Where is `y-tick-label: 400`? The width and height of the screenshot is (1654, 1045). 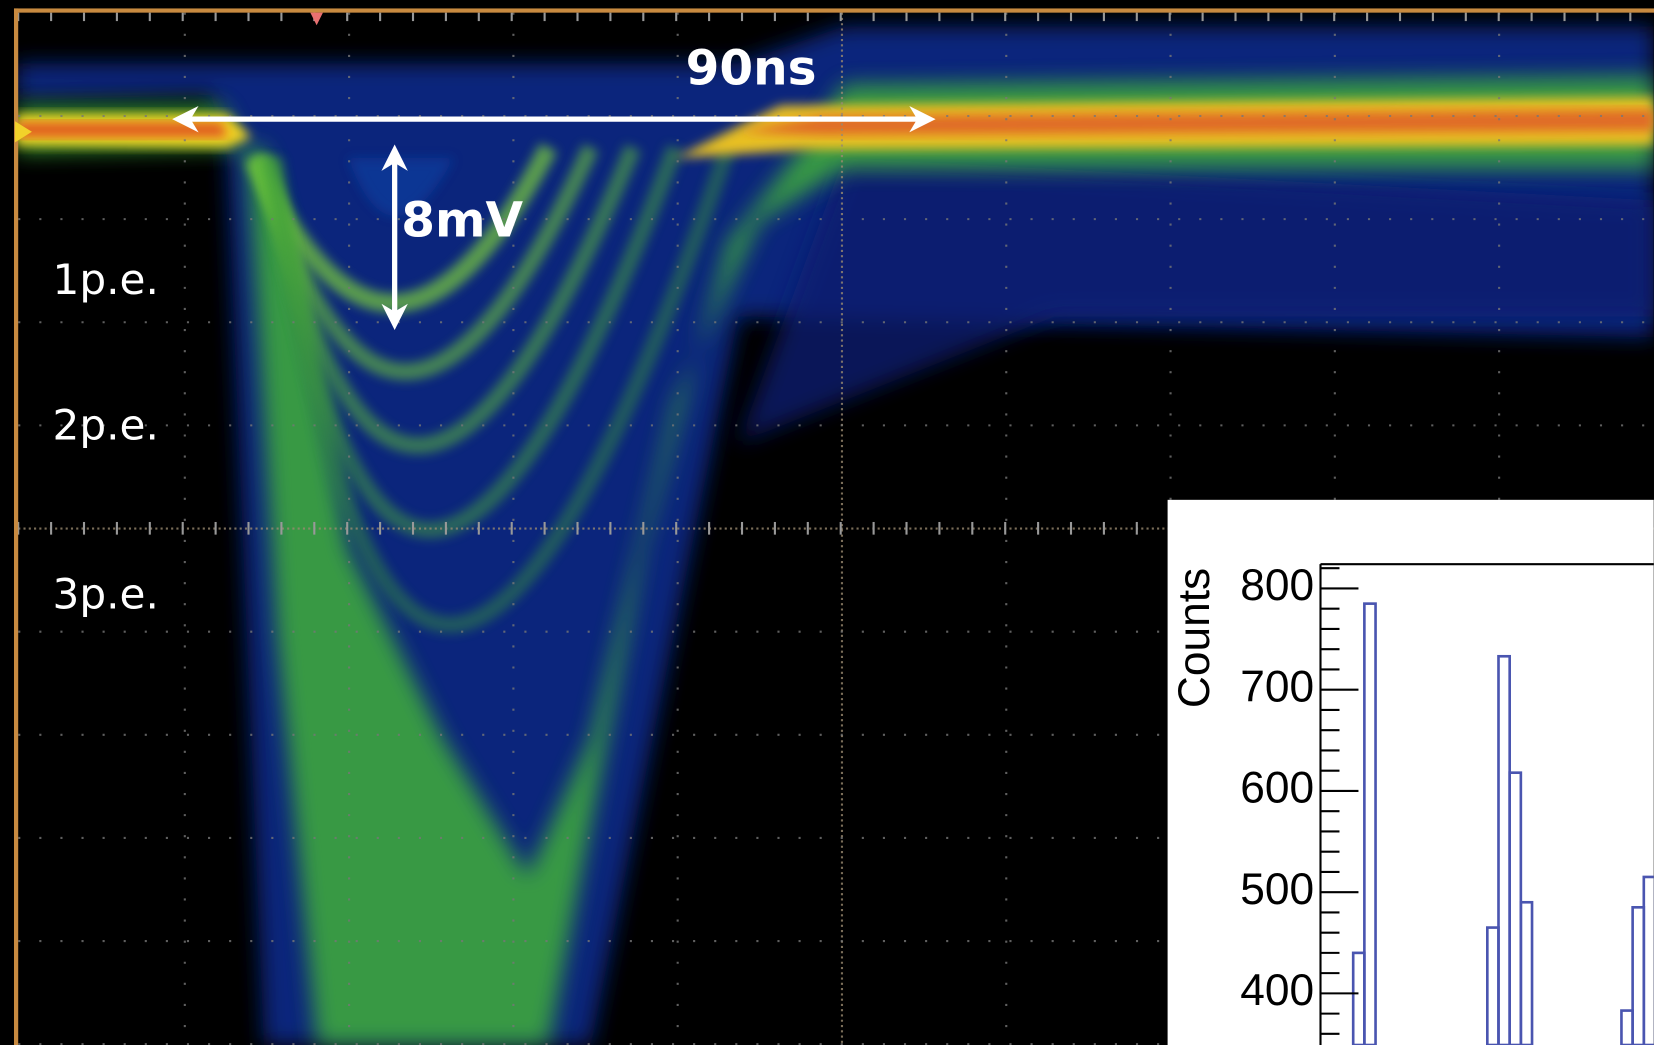 y-tick-label: 400 is located at coordinates (1277, 990).